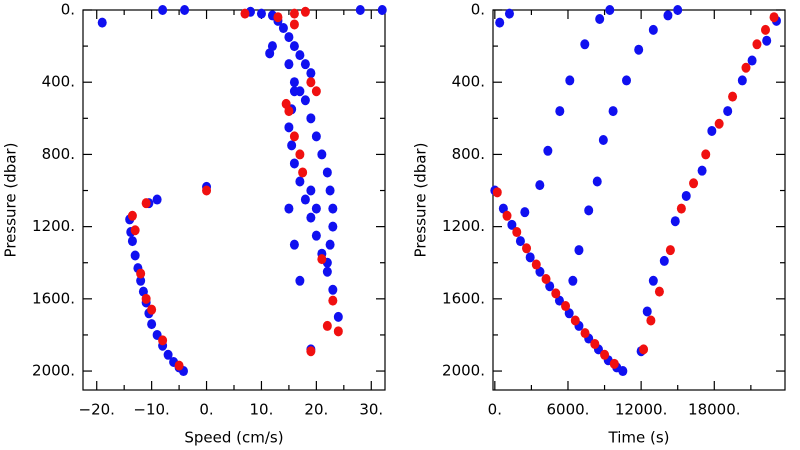  What do you see at coordinates (316, 410) in the screenshot?
I see `x-tick-label: 20.` at bounding box center [316, 410].